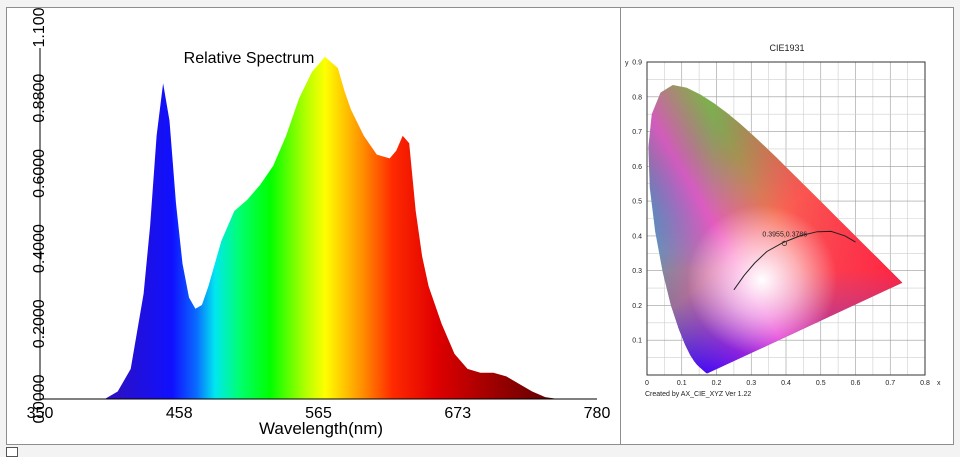 The width and height of the screenshot is (960, 457). Describe the element at coordinates (637, 202) in the screenshot. I see `cie-y-tick-label: 0.5` at that location.